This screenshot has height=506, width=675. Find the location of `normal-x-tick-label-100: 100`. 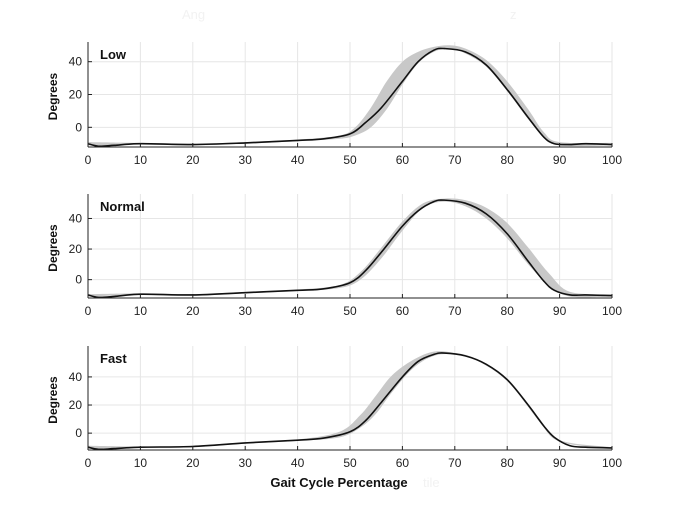

normal-x-tick-label-100: 100 is located at coordinates (612, 311).